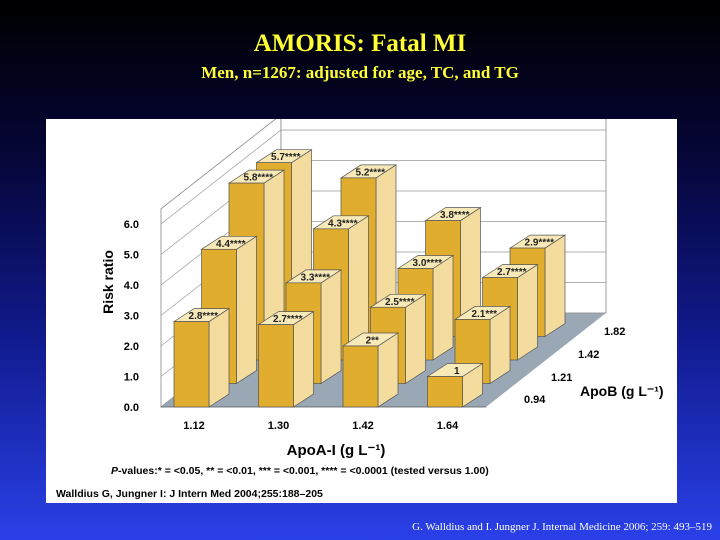 The height and width of the screenshot is (540, 720). I want to click on y-tick-label: 0.0, so click(131, 408).